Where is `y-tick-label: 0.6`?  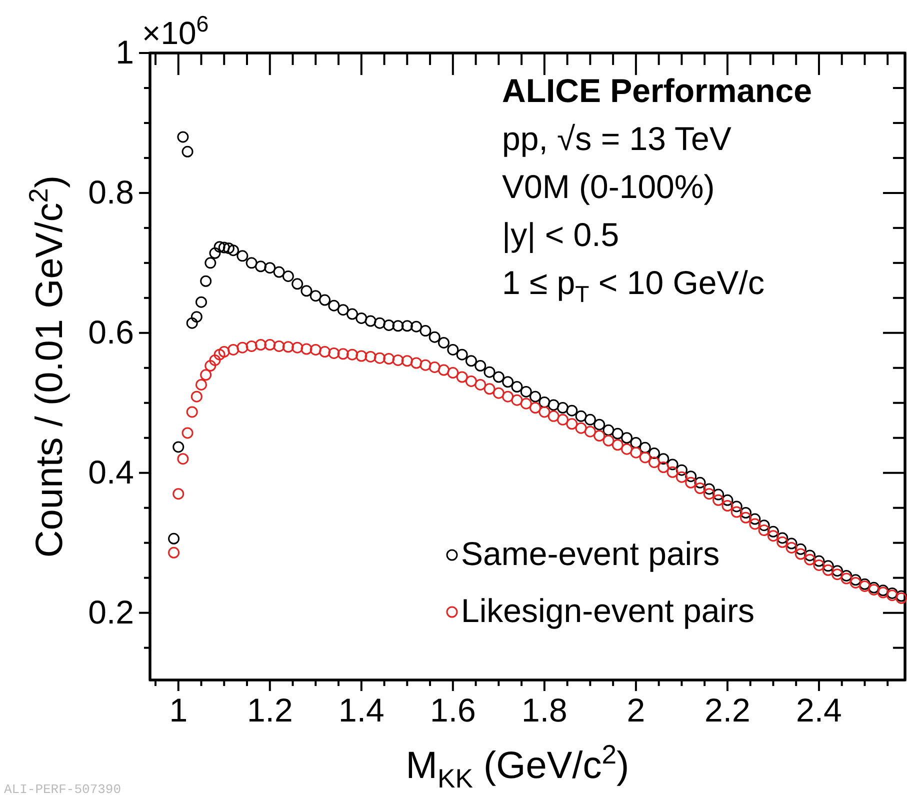
y-tick-label: 0.6 is located at coordinates (111, 331).